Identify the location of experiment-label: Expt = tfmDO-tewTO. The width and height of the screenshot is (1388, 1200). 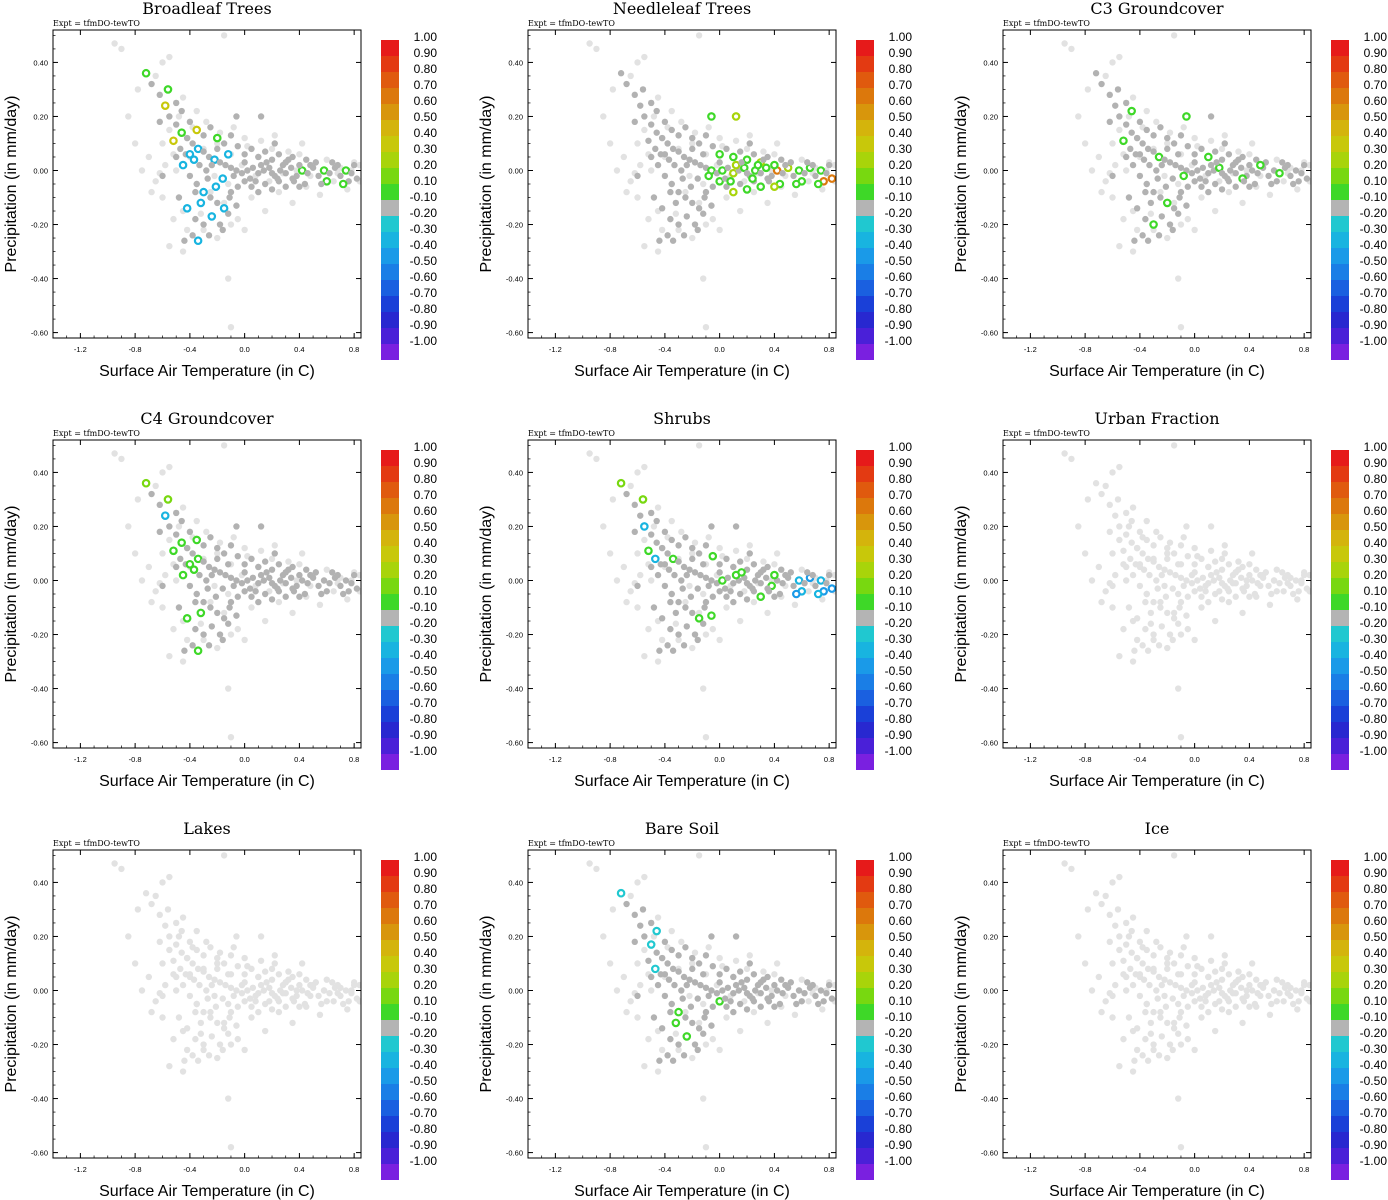
(96, 433).